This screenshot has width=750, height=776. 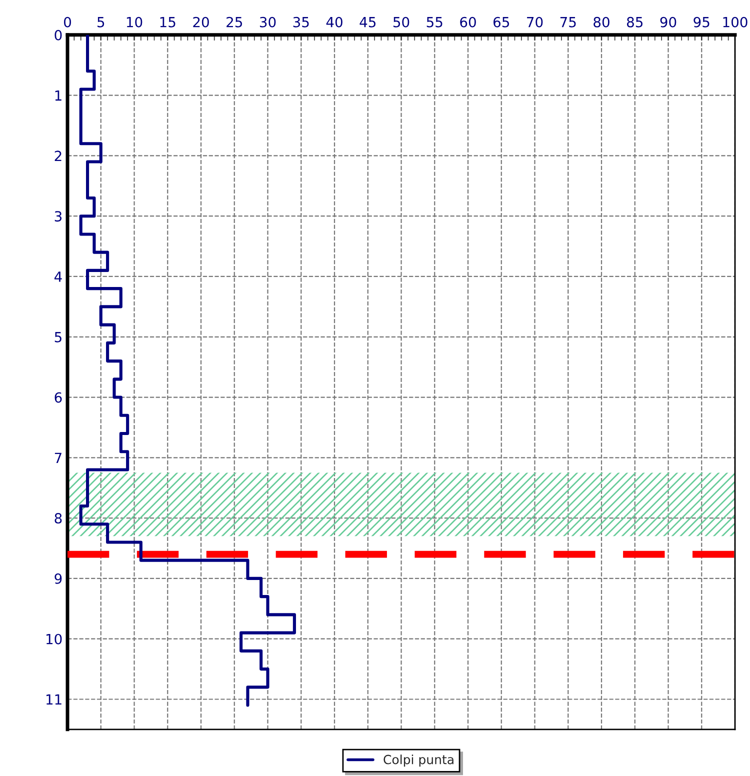 I want to click on x-tick-label: 80, so click(x=602, y=22).